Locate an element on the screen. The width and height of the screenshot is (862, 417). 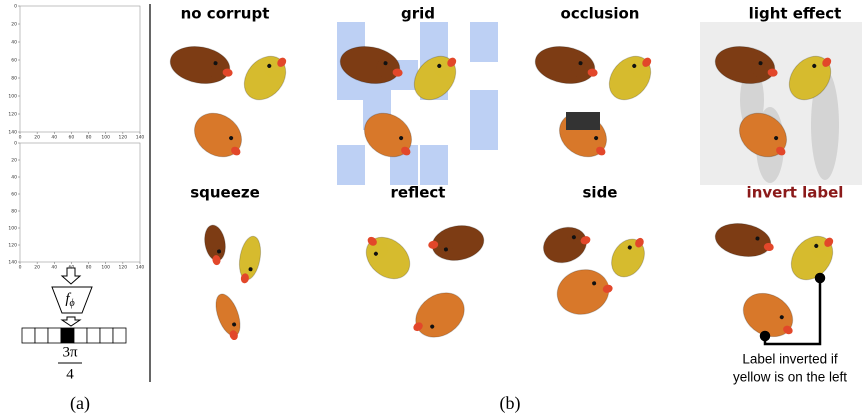
y-tick-label: 20 is located at coordinates (14, 161).